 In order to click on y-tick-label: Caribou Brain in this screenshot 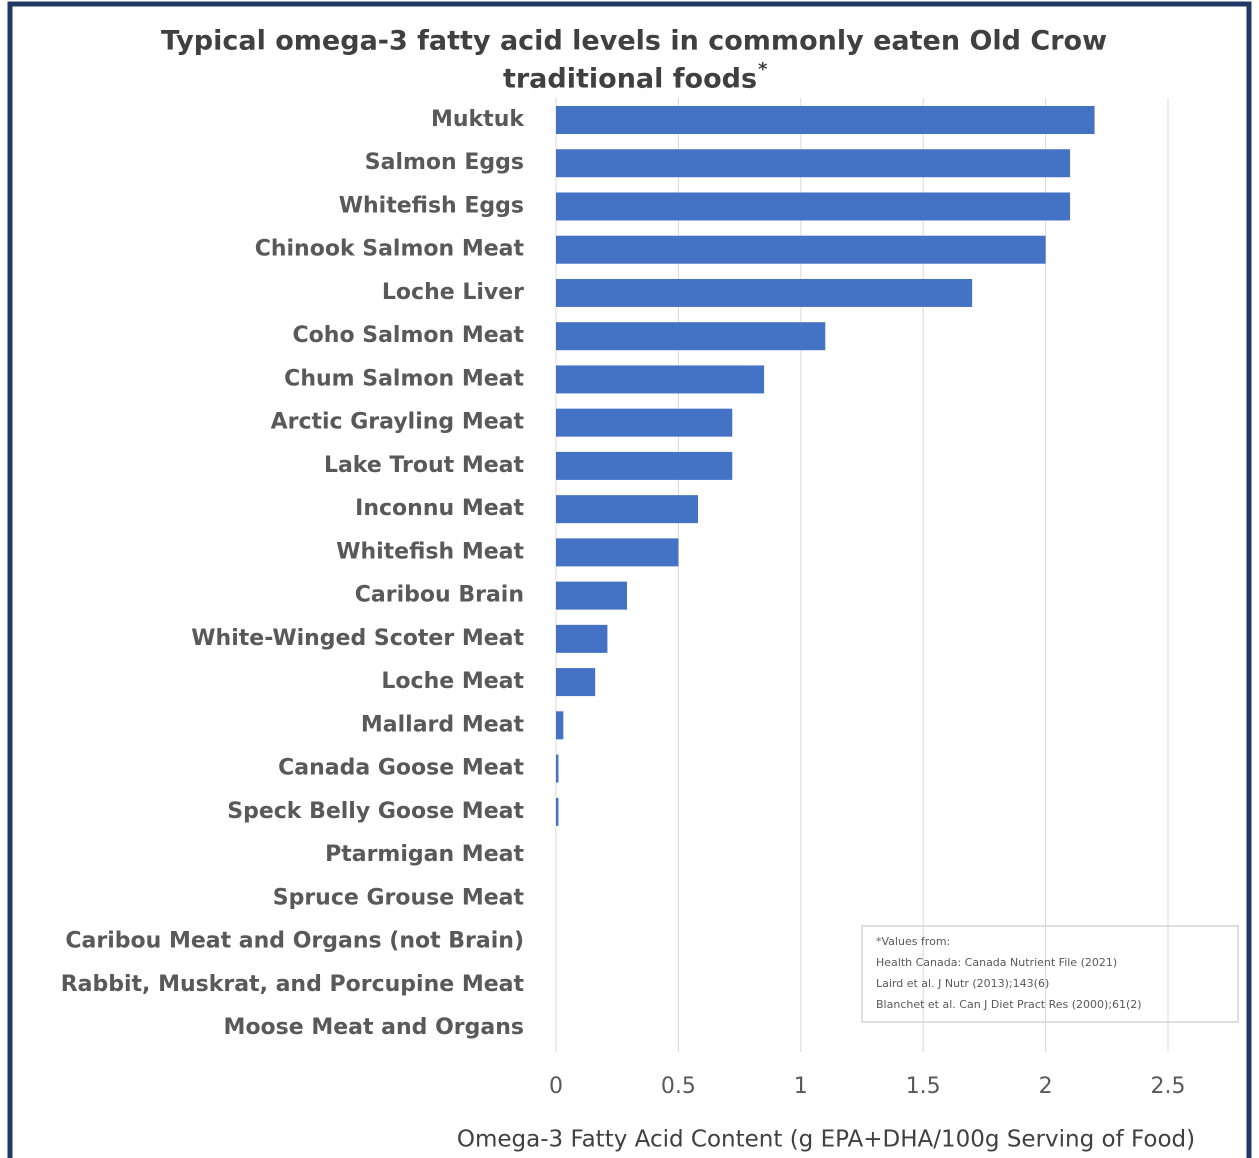, I will do `click(439, 595)`.